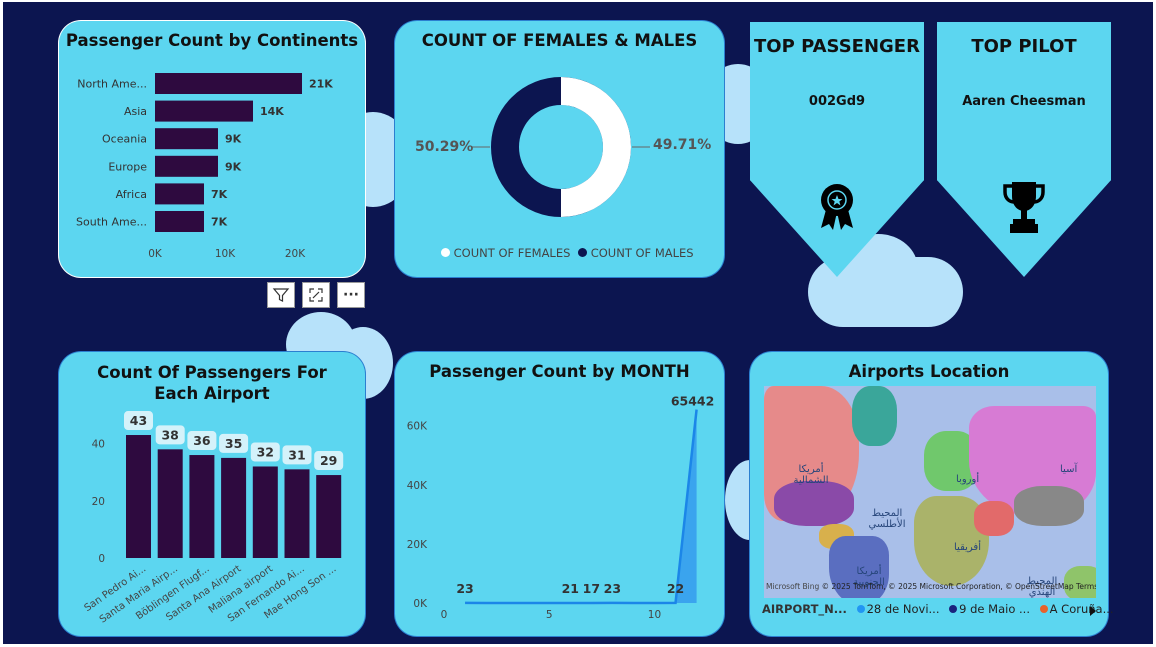 The height and width of the screenshot is (647, 1156). I want to click on more-options-icon: ···, so click(351, 295).